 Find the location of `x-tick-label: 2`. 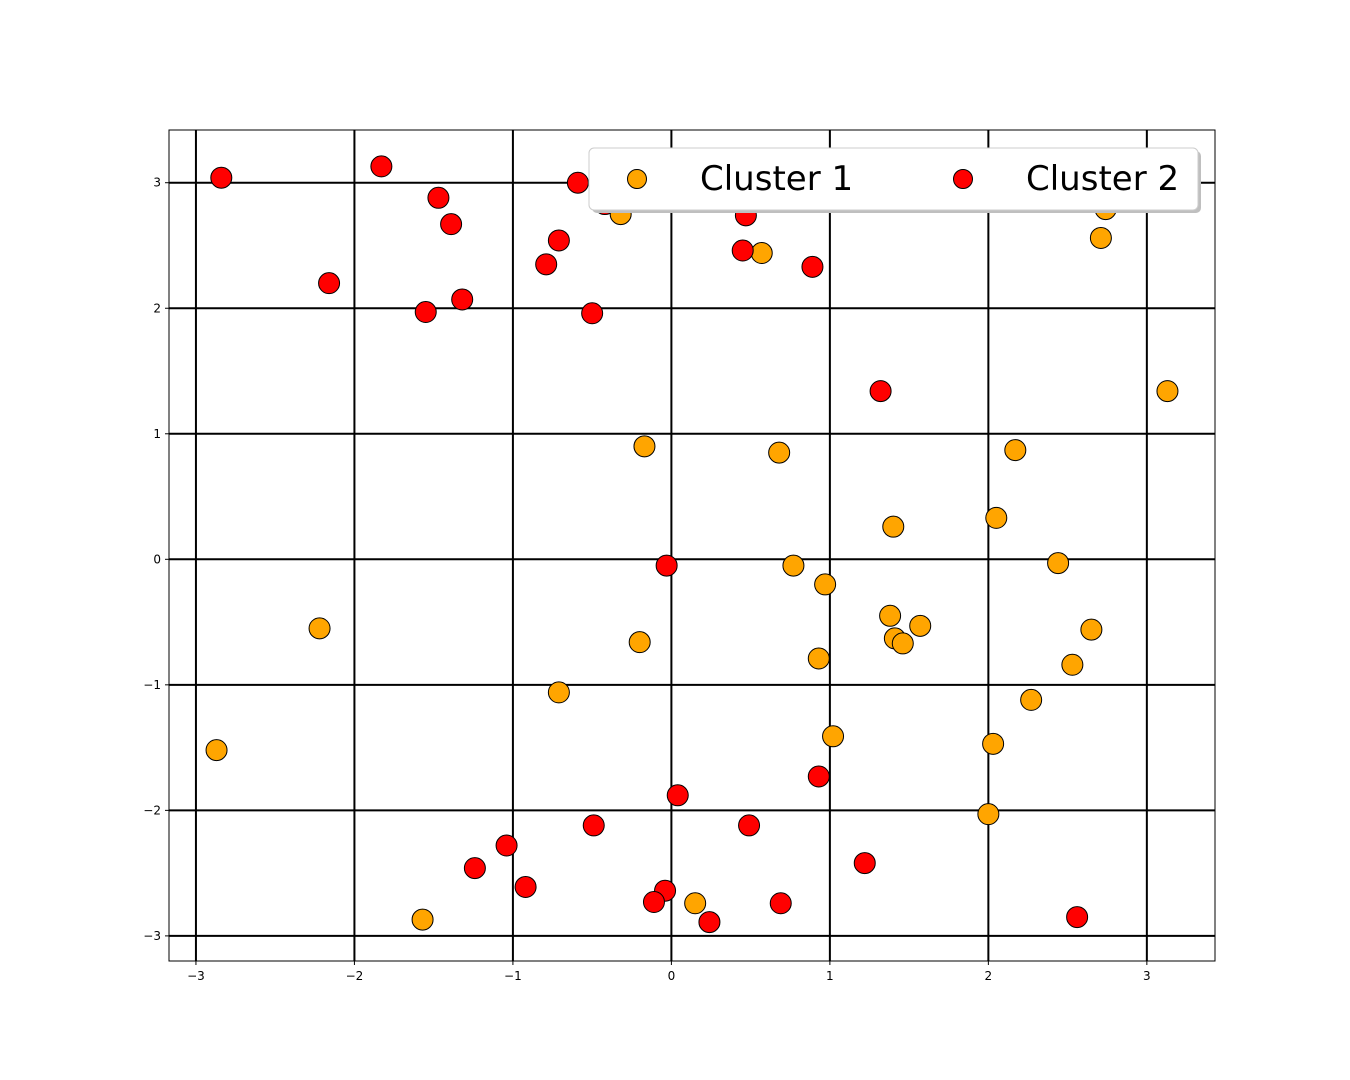

x-tick-label: 2 is located at coordinates (989, 976).